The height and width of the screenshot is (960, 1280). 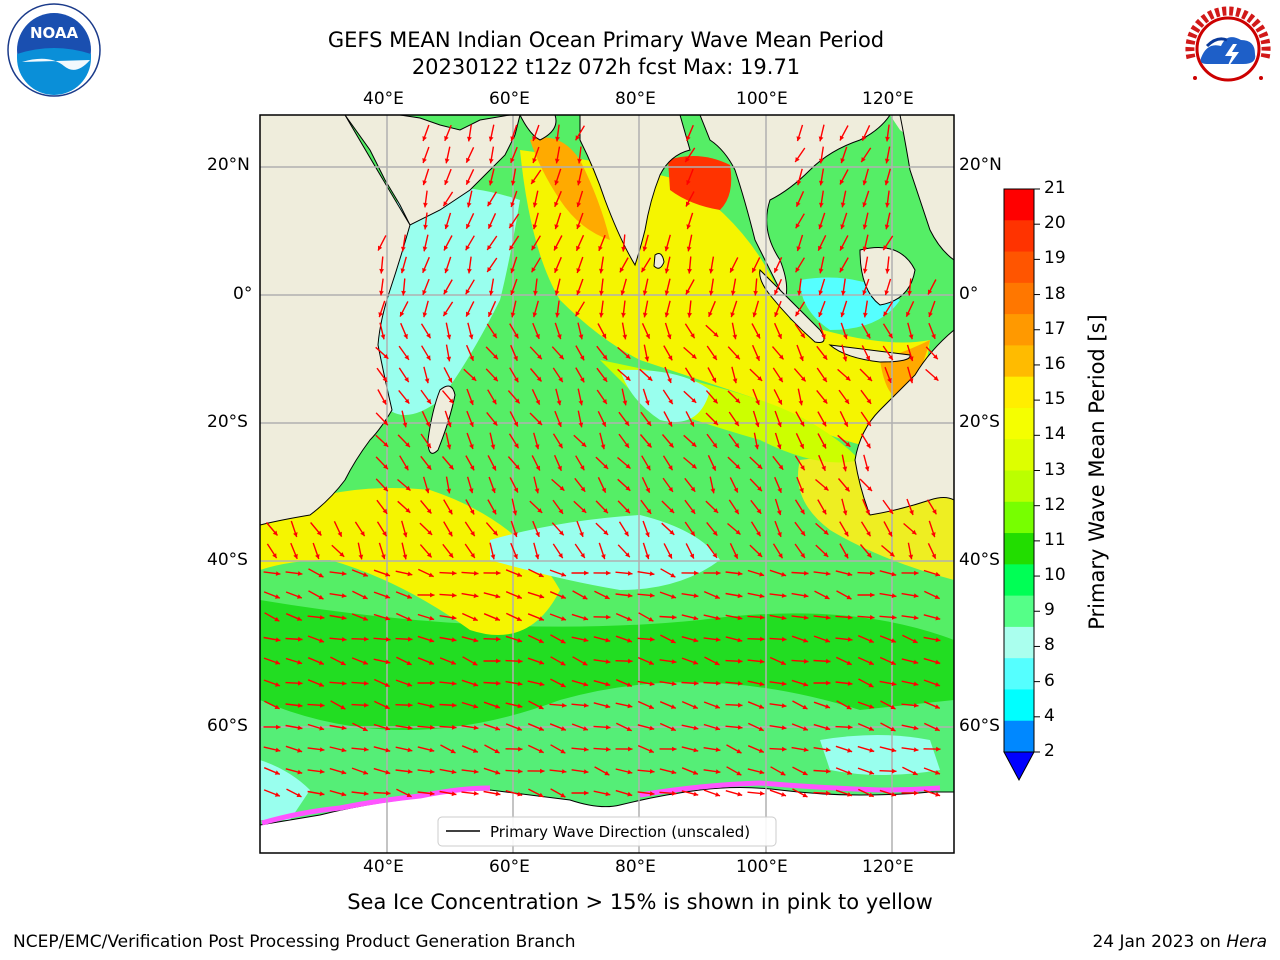 What do you see at coordinates (1055, 363) in the screenshot?
I see `colorbar-tick-label: 16` at bounding box center [1055, 363].